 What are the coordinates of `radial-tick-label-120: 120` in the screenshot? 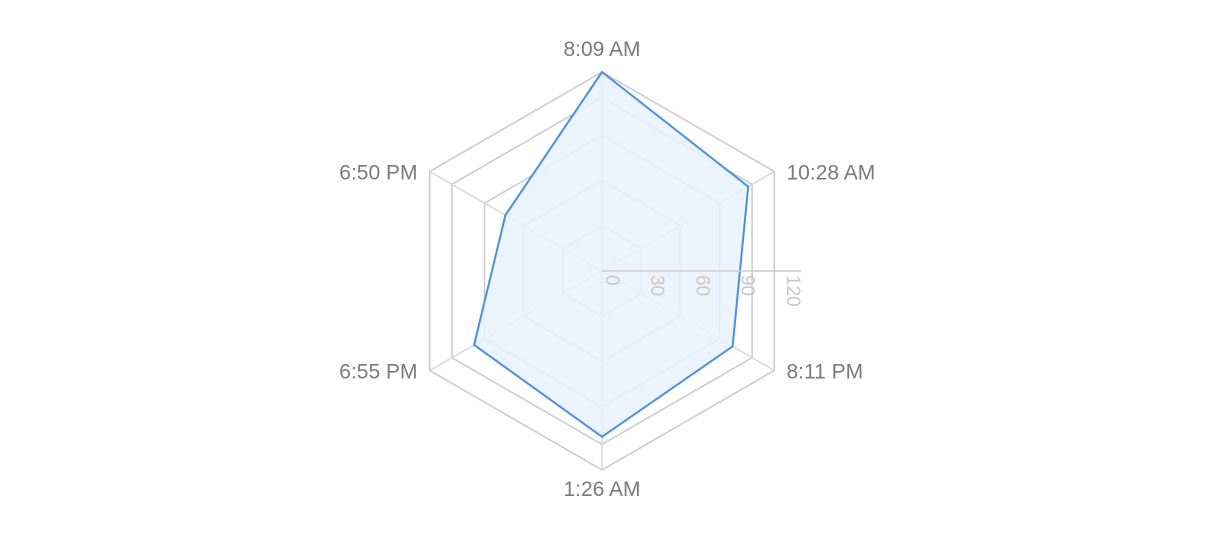 It's located at (792, 291).